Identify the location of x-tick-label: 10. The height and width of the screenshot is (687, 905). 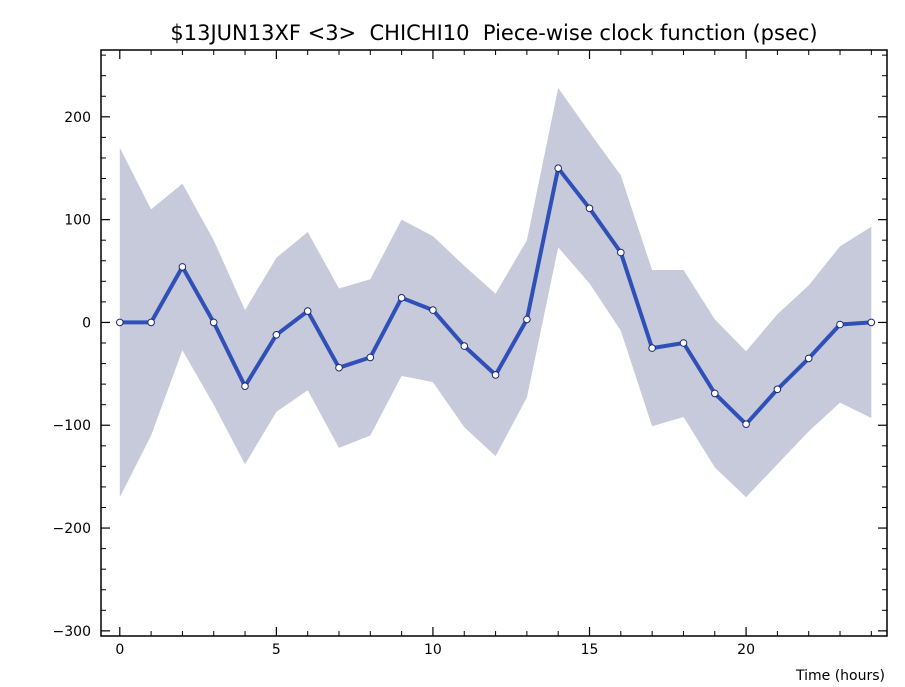
(433, 650).